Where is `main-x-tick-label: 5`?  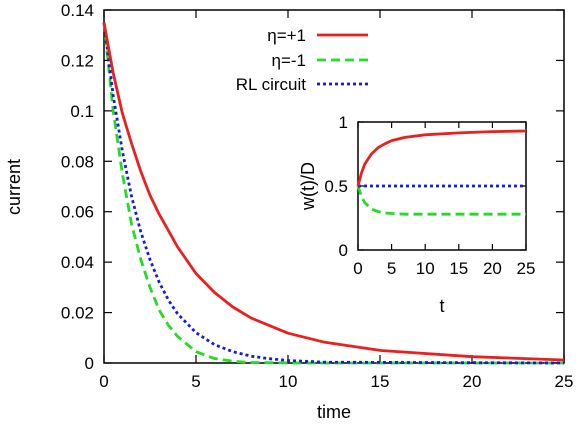
main-x-tick-label: 5 is located at coordinates (195, 381).